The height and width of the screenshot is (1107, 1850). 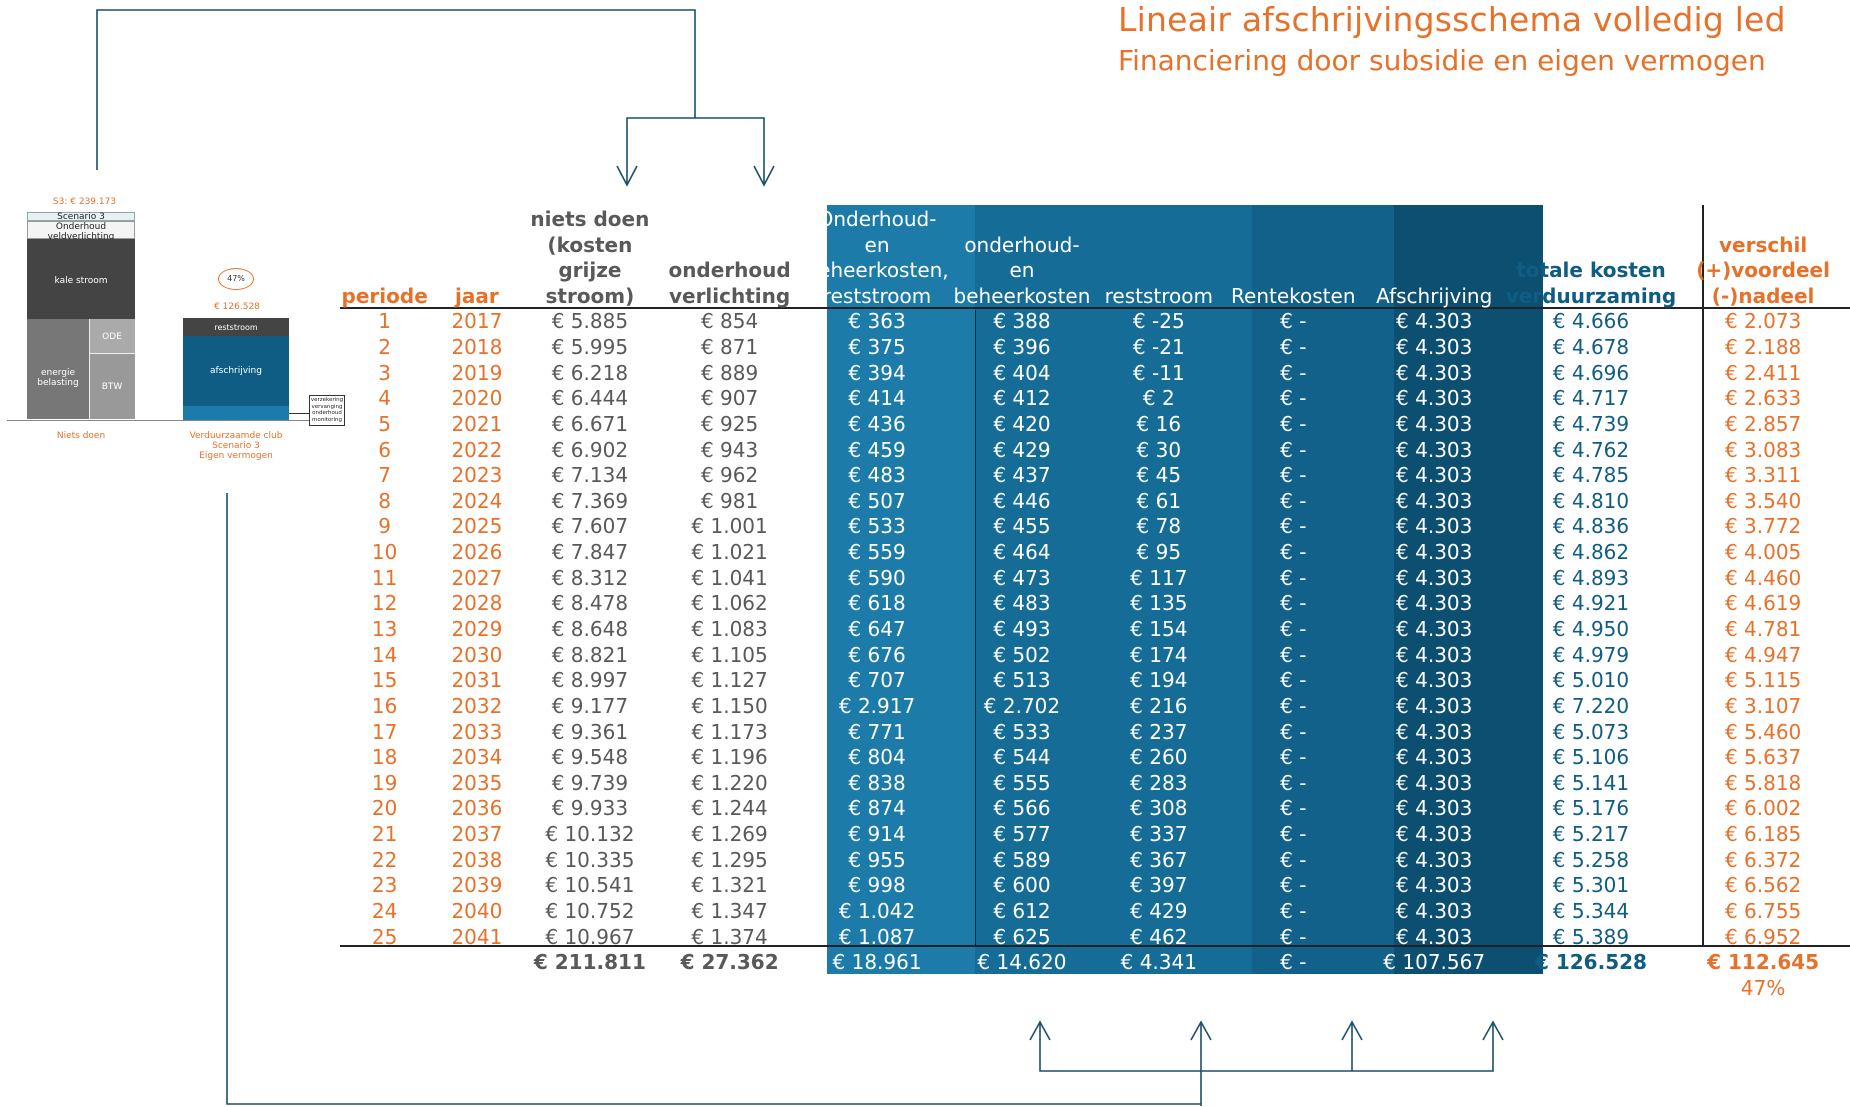 What do you see at coordinates (1159, 654) in the screenshot?
I see `cell-reststroom: € 174` at bounding box center [1159, 654].